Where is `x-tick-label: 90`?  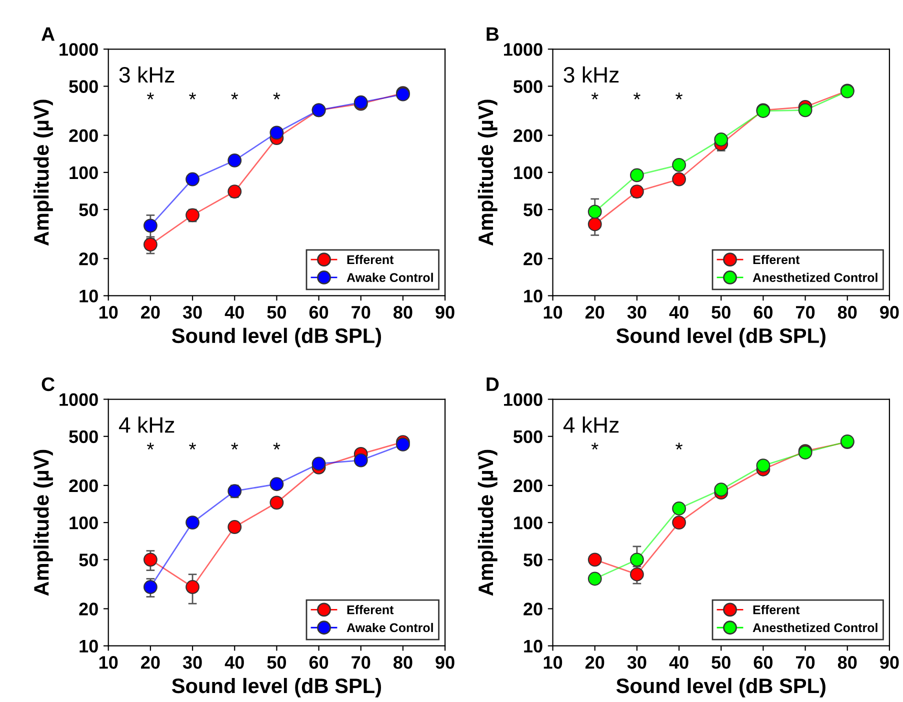
x-tick-label: 90 is located at coordinates (445, 662).